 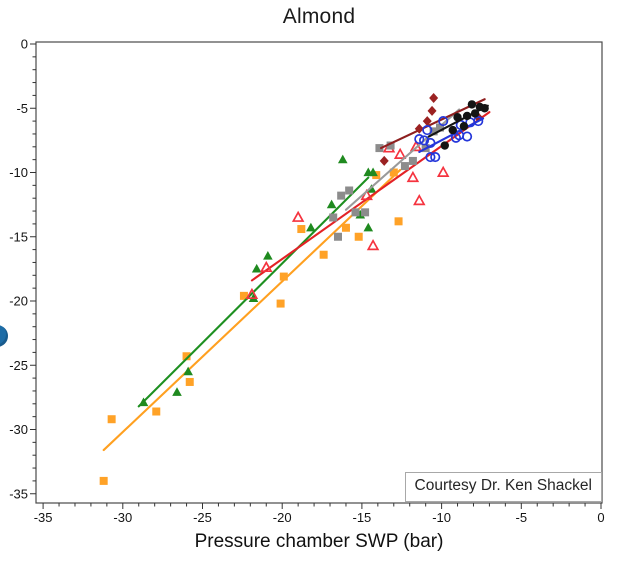 I want to click on courtesy-annotation: Courtesy Dr. Ken Shackel, so click(x=503, y=487).